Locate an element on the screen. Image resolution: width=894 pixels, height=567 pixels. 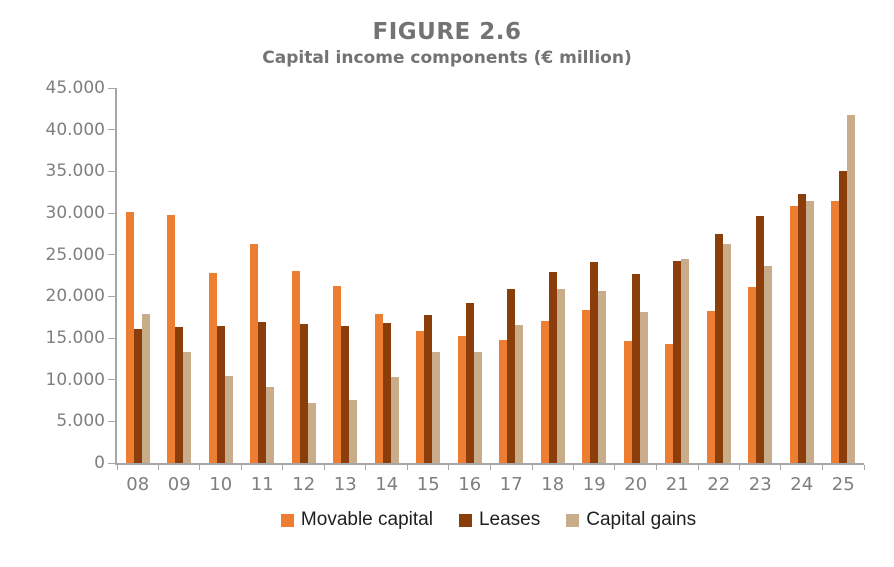
y-axis-label: 25.000 is located at coordinates (75, 254).